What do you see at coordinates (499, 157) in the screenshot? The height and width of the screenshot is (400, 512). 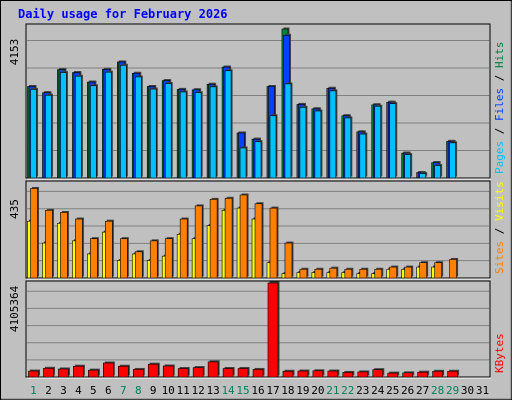 I see `legend-entry: Pages` at bounding box center [499, 157].